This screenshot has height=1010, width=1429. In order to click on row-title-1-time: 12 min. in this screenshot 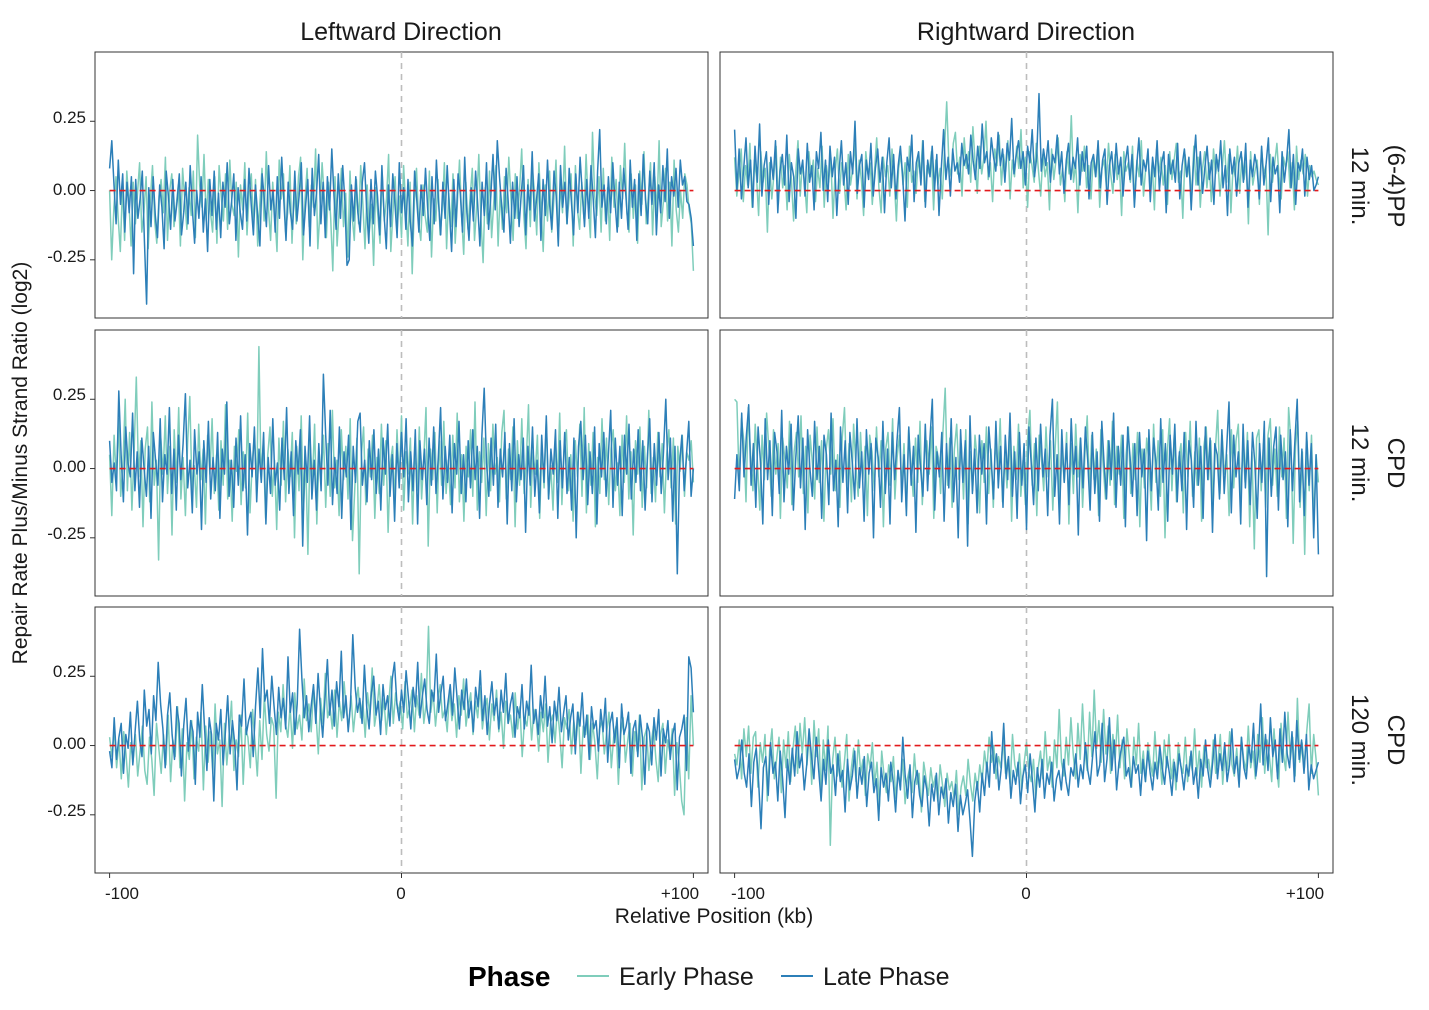, I will do `click(1359, 186)`.